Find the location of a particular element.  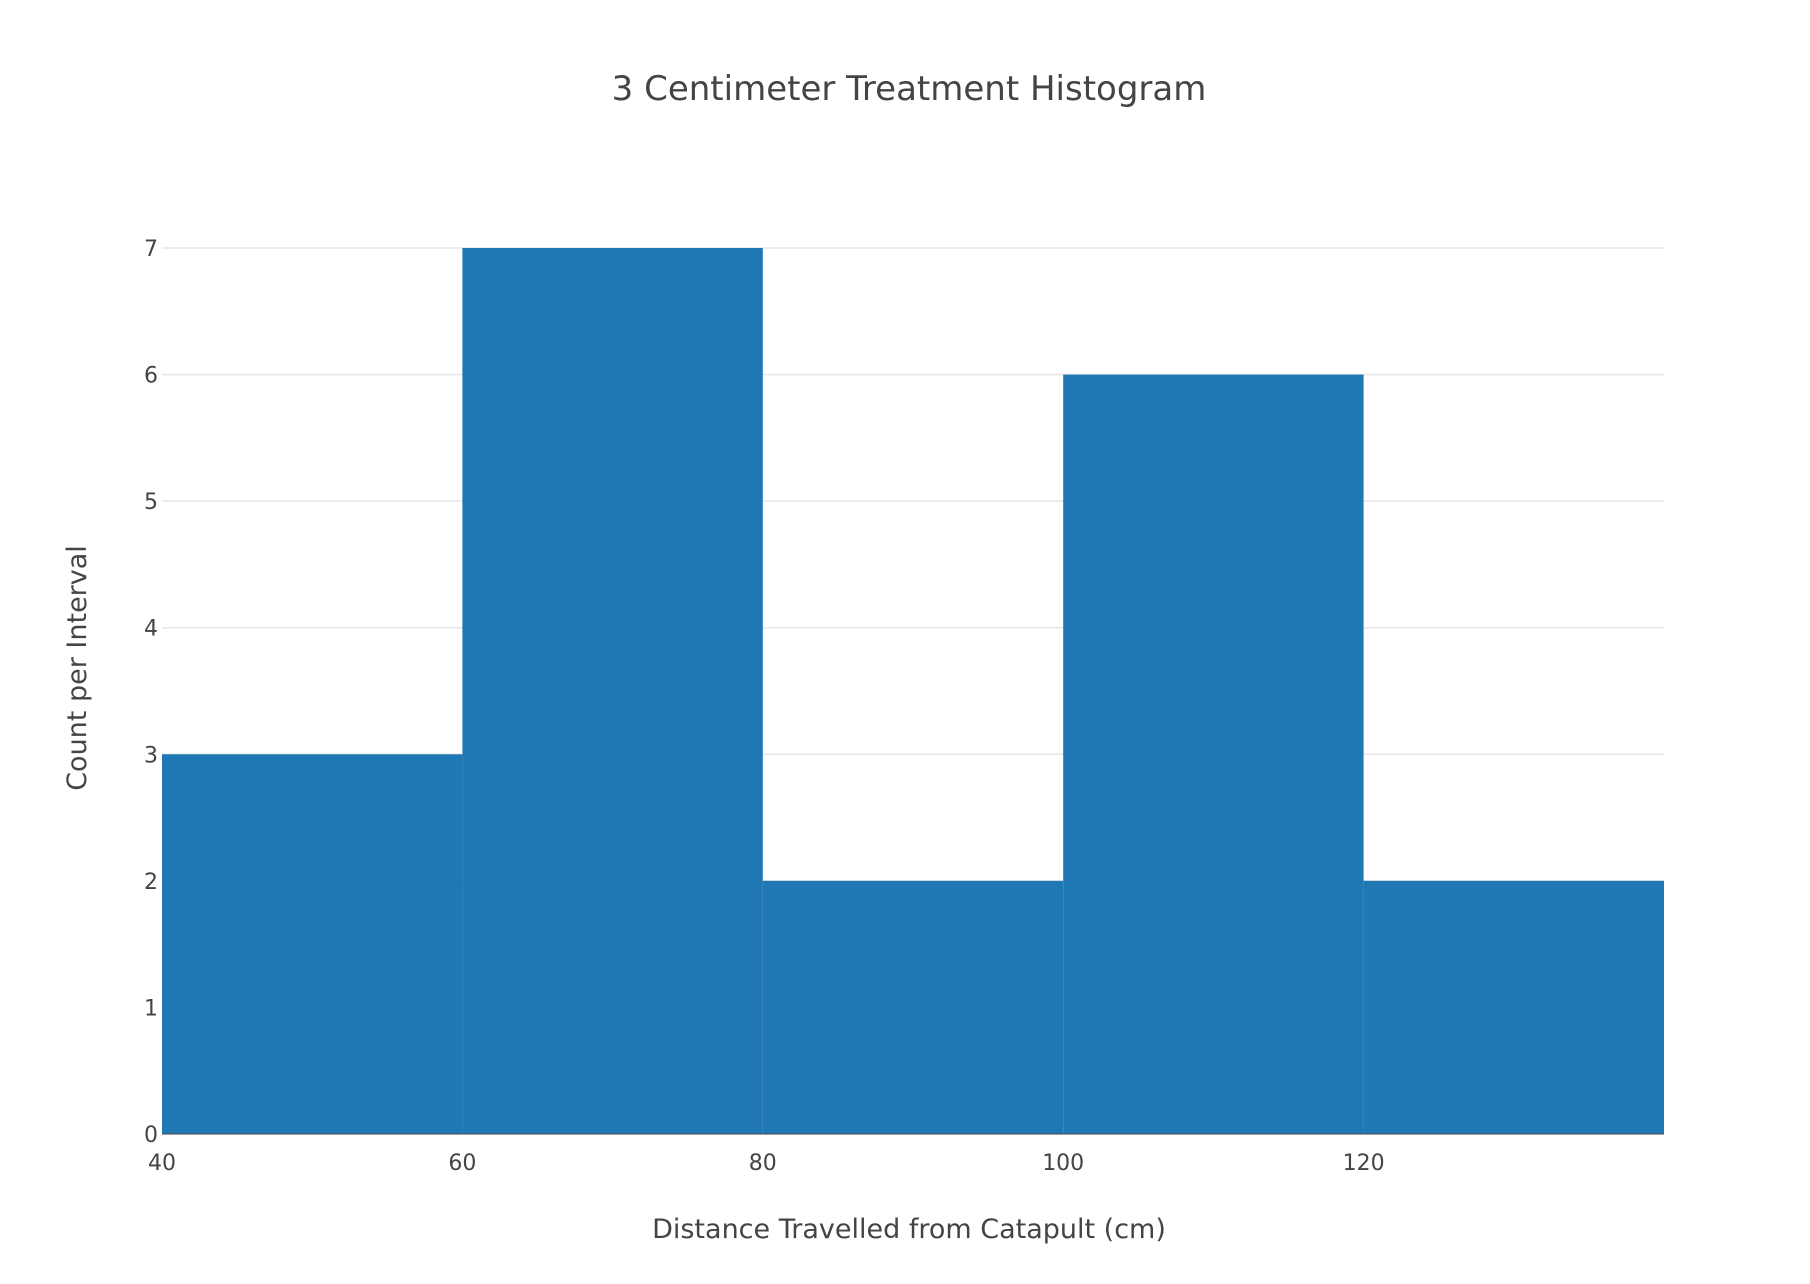

x-tick-label-120: 120 is located at coordinates (1364, 1163).